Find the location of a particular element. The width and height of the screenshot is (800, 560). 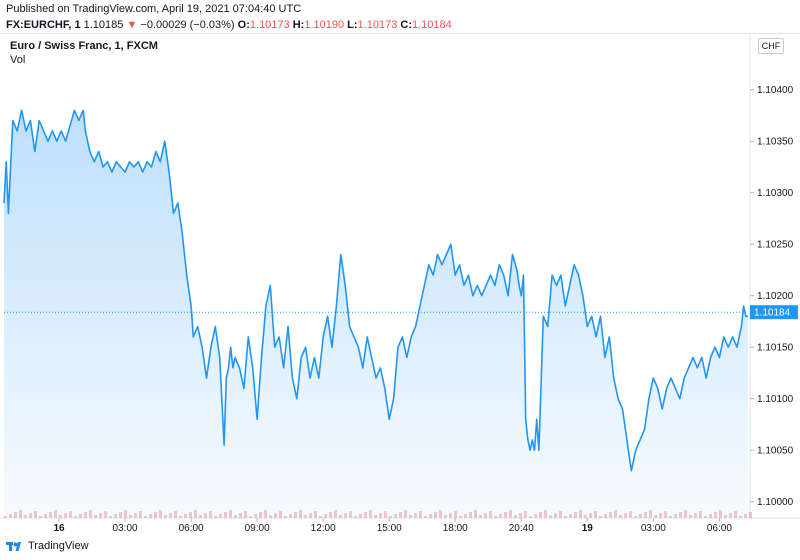

price-change: −0.00029 (−0.03%) is located at coordinates (187, 25).